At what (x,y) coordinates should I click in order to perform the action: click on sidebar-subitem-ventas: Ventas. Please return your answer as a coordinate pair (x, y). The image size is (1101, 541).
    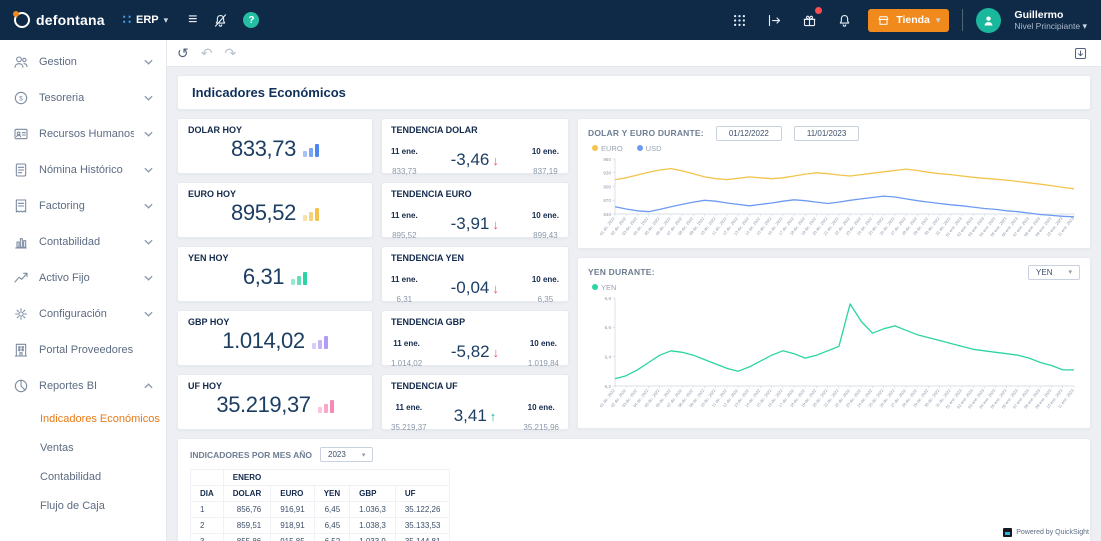
    Looking at the image, I should click on (57, 447).